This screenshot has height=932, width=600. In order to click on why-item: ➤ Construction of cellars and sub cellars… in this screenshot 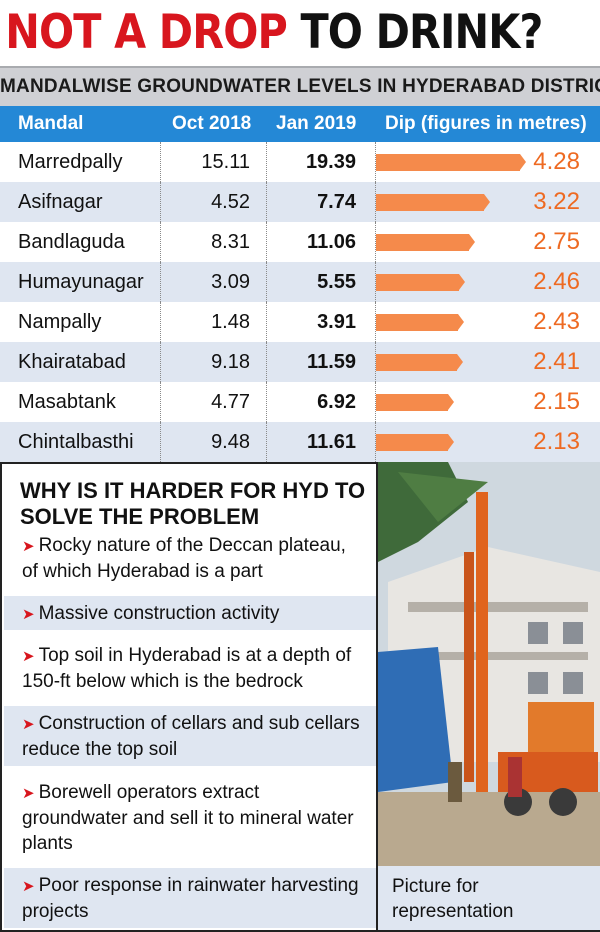, I will do `click(190, 736)`.